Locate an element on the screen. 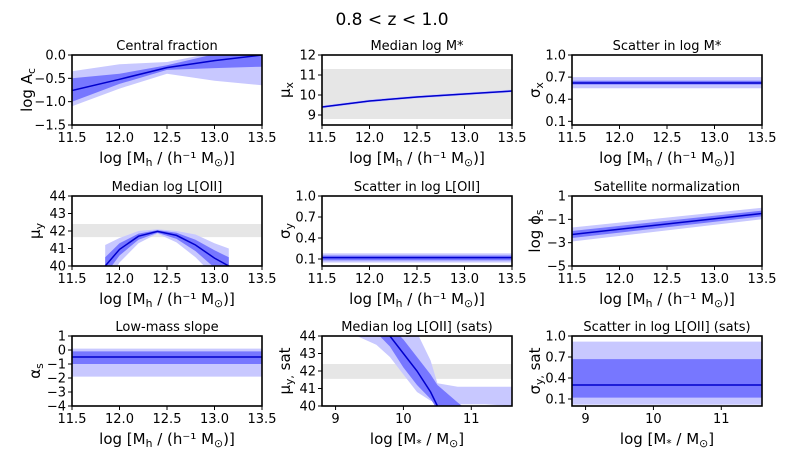 The image size is (785, 458). y-tick-label: 0 is located at coordinates (62, 351).